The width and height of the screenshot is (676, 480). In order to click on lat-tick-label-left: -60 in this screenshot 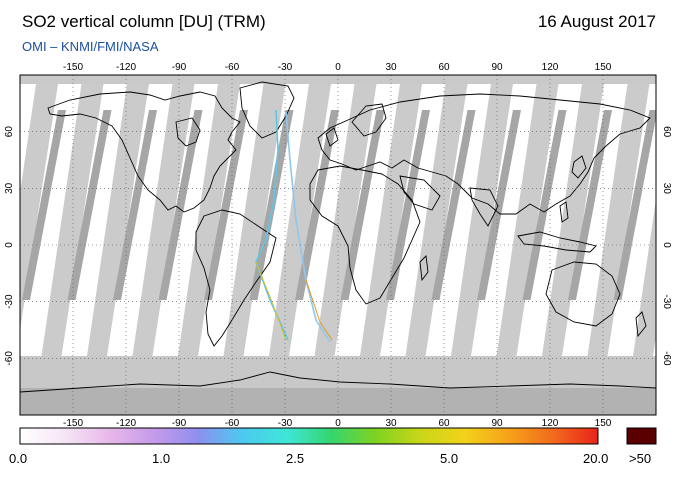, I will do `click(9, 358)`.